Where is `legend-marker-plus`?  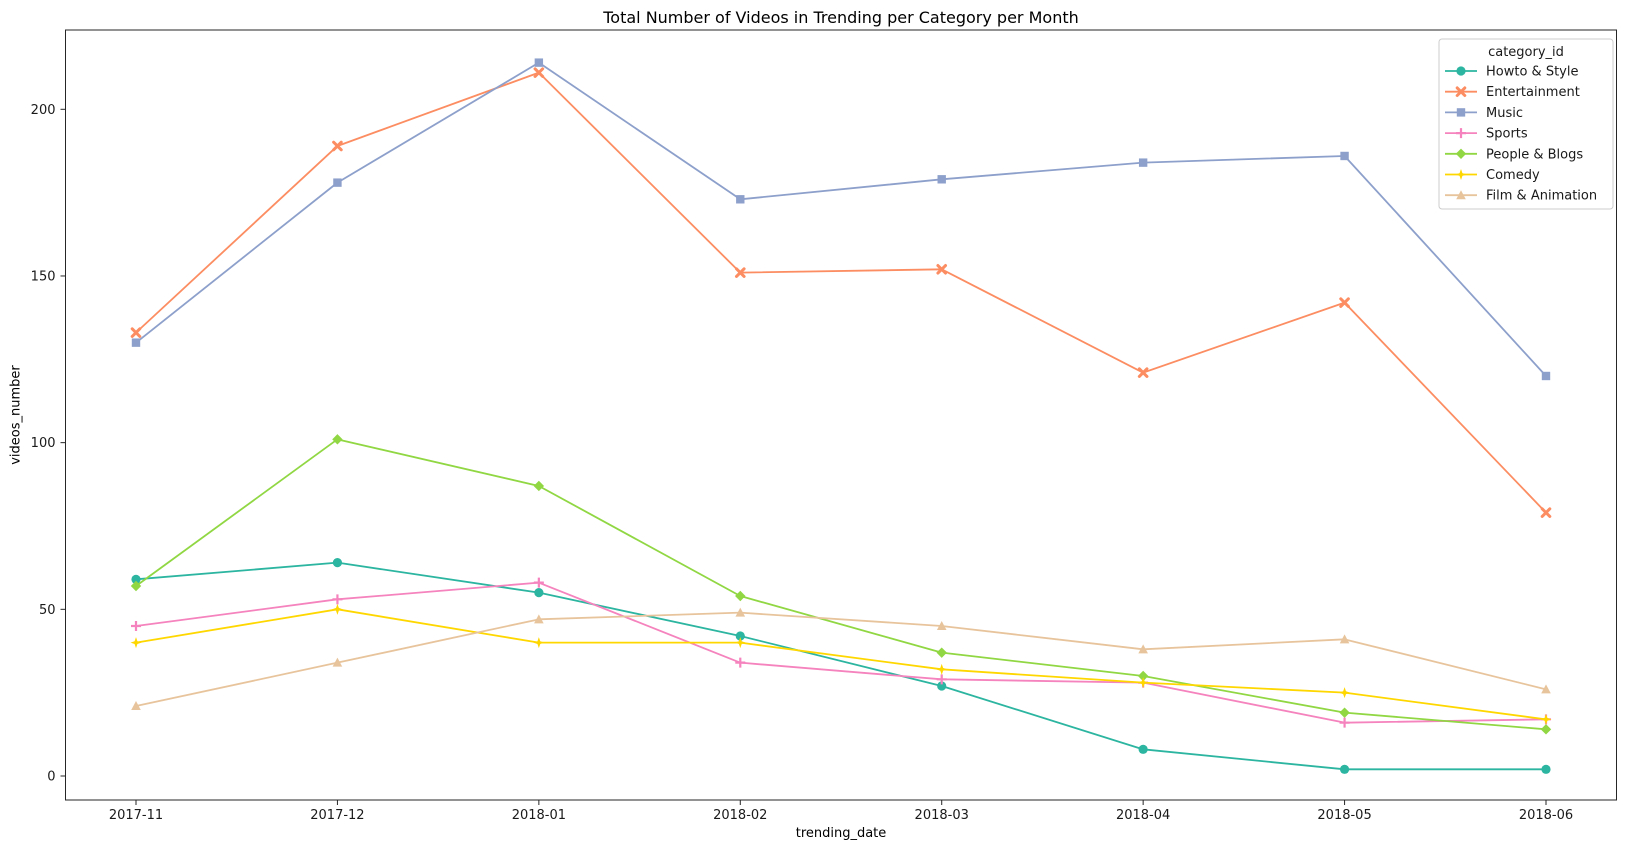 legend-marker-plus is located at coordinates (1461, 133).